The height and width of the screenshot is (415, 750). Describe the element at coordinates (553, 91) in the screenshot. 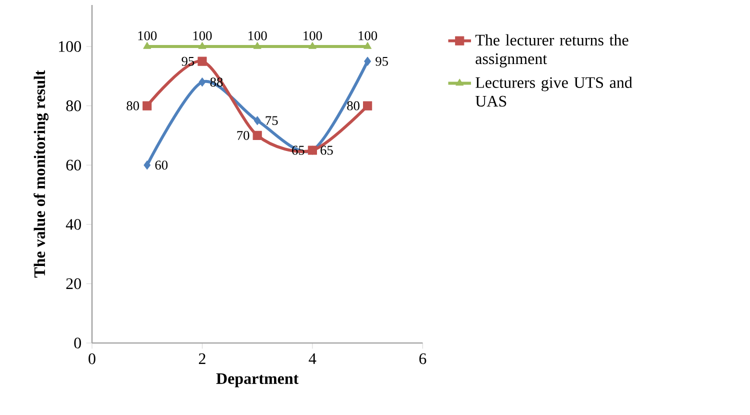

I see `legend-label: Lecturers give UTS and UAS` at that location.